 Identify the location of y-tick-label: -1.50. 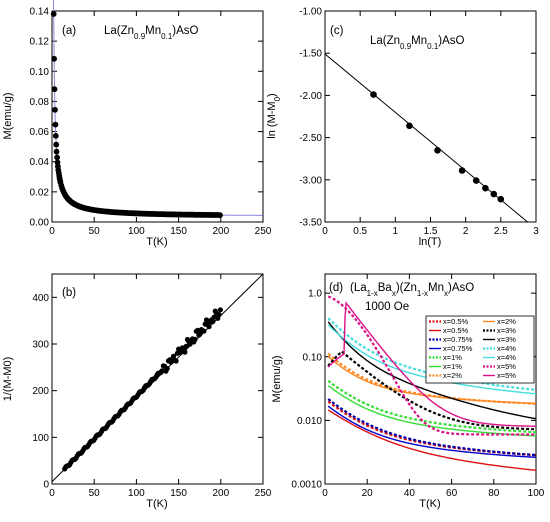
(310, 54).